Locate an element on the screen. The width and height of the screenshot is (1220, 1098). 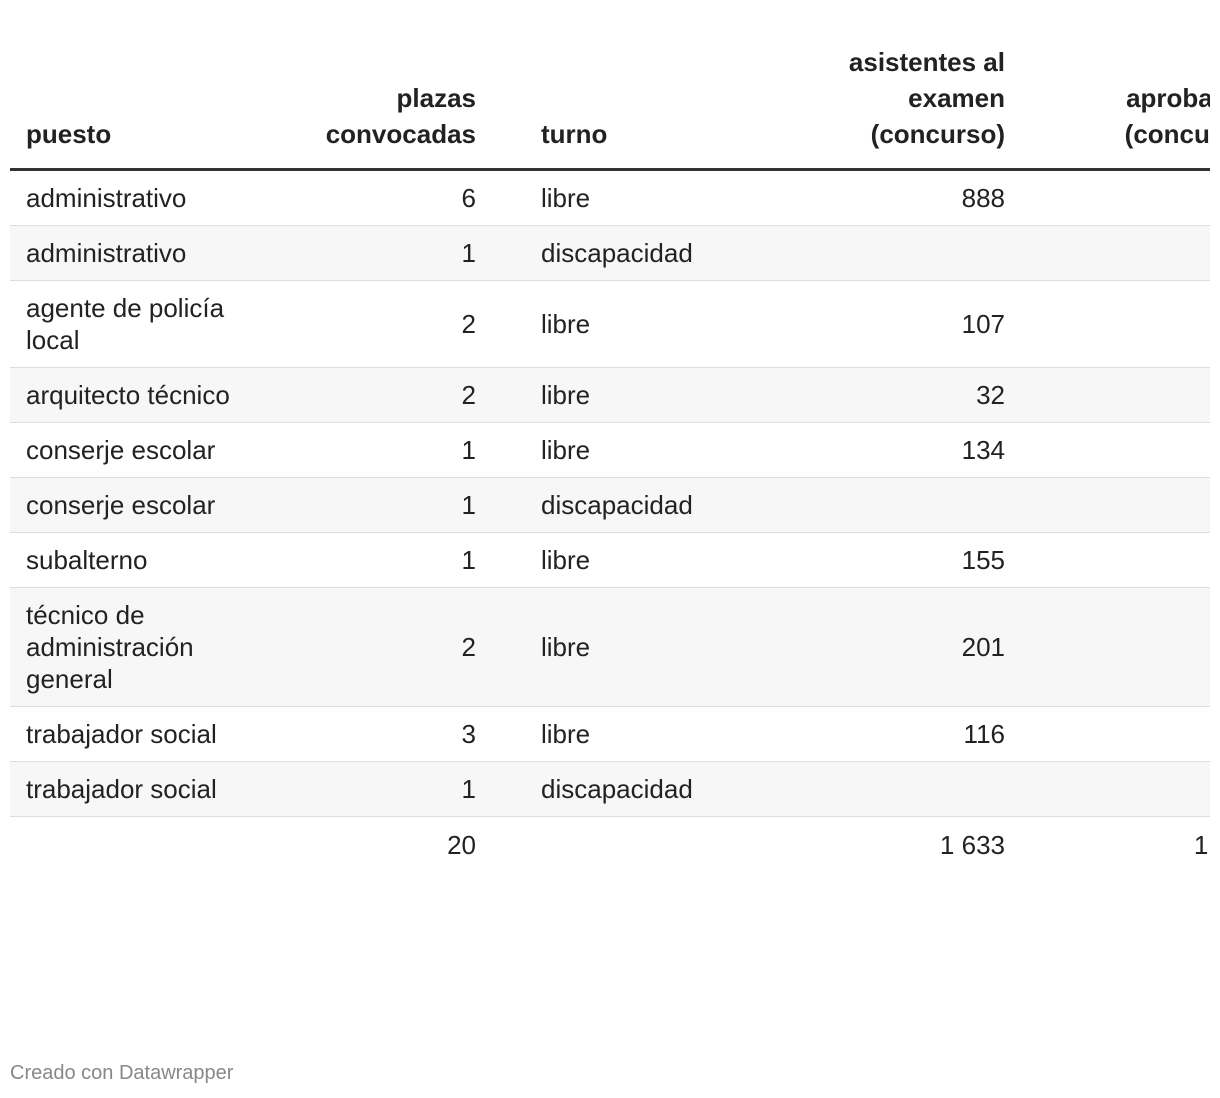
table-cell: 123 is located at coordinates (1107, 647).